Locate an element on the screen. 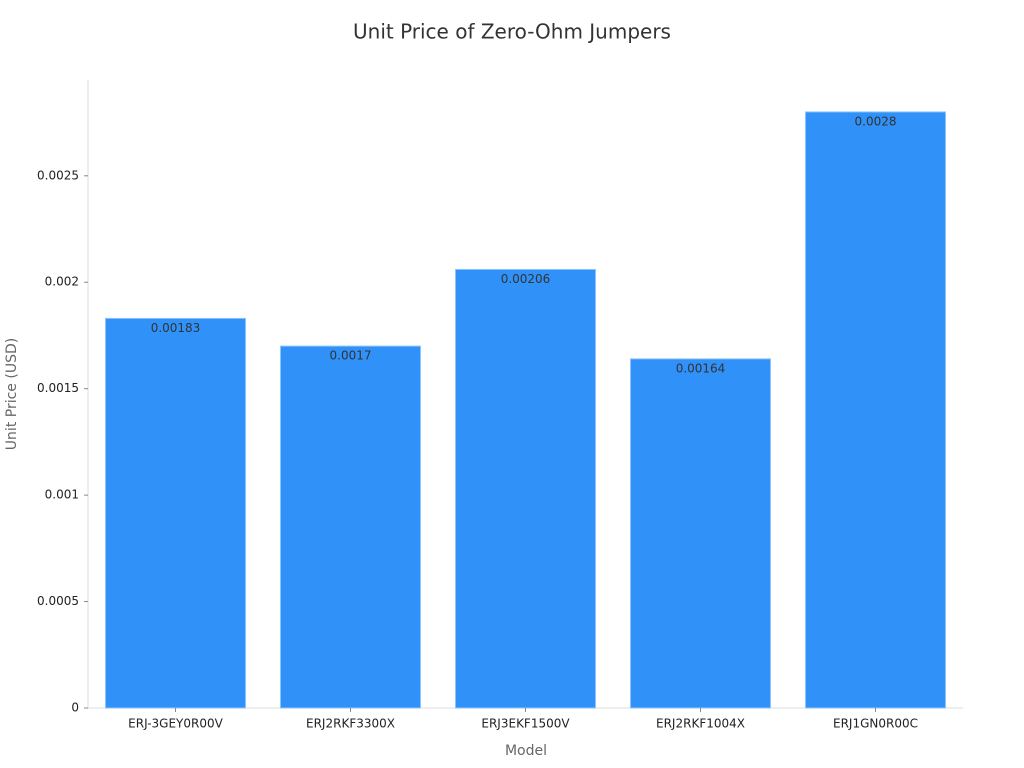 The width and height of the screenshot is (1024, 768). x-tick-label: ERJ-3GEY0R00V is located at coordinates (175, 724).